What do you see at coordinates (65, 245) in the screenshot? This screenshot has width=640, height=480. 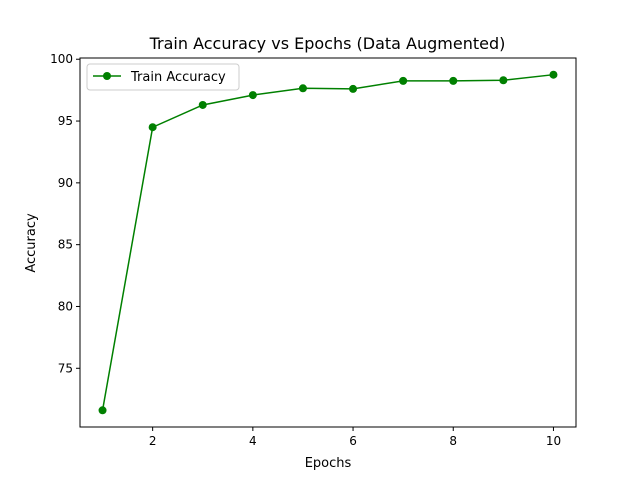 I see `y-tick-label: 85` at bounding box center [65, 245].